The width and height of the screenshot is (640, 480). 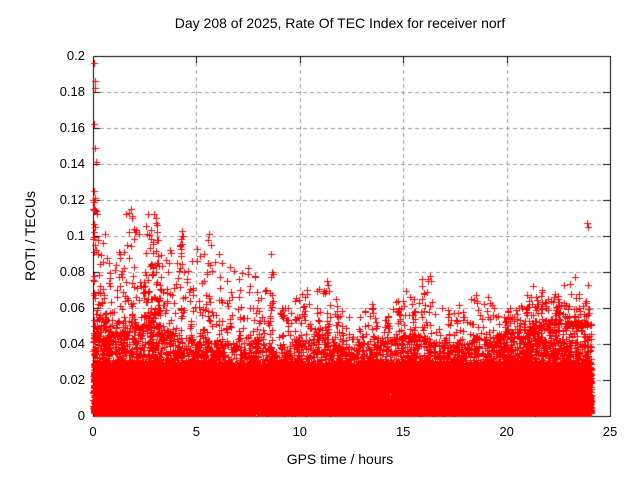 I want to click on y-tick-label: 0.04, so click(x=72, y=343).